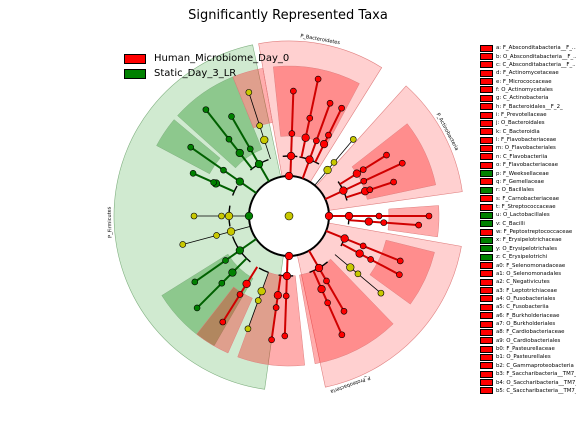 This screenshot has height=432, width=576. What do you see at coordinates (536, 382) in the screenshot?
I see `taxa-key-label: b4: O_Saccharibacteria__TM7_` at bounding box center [536, 382].